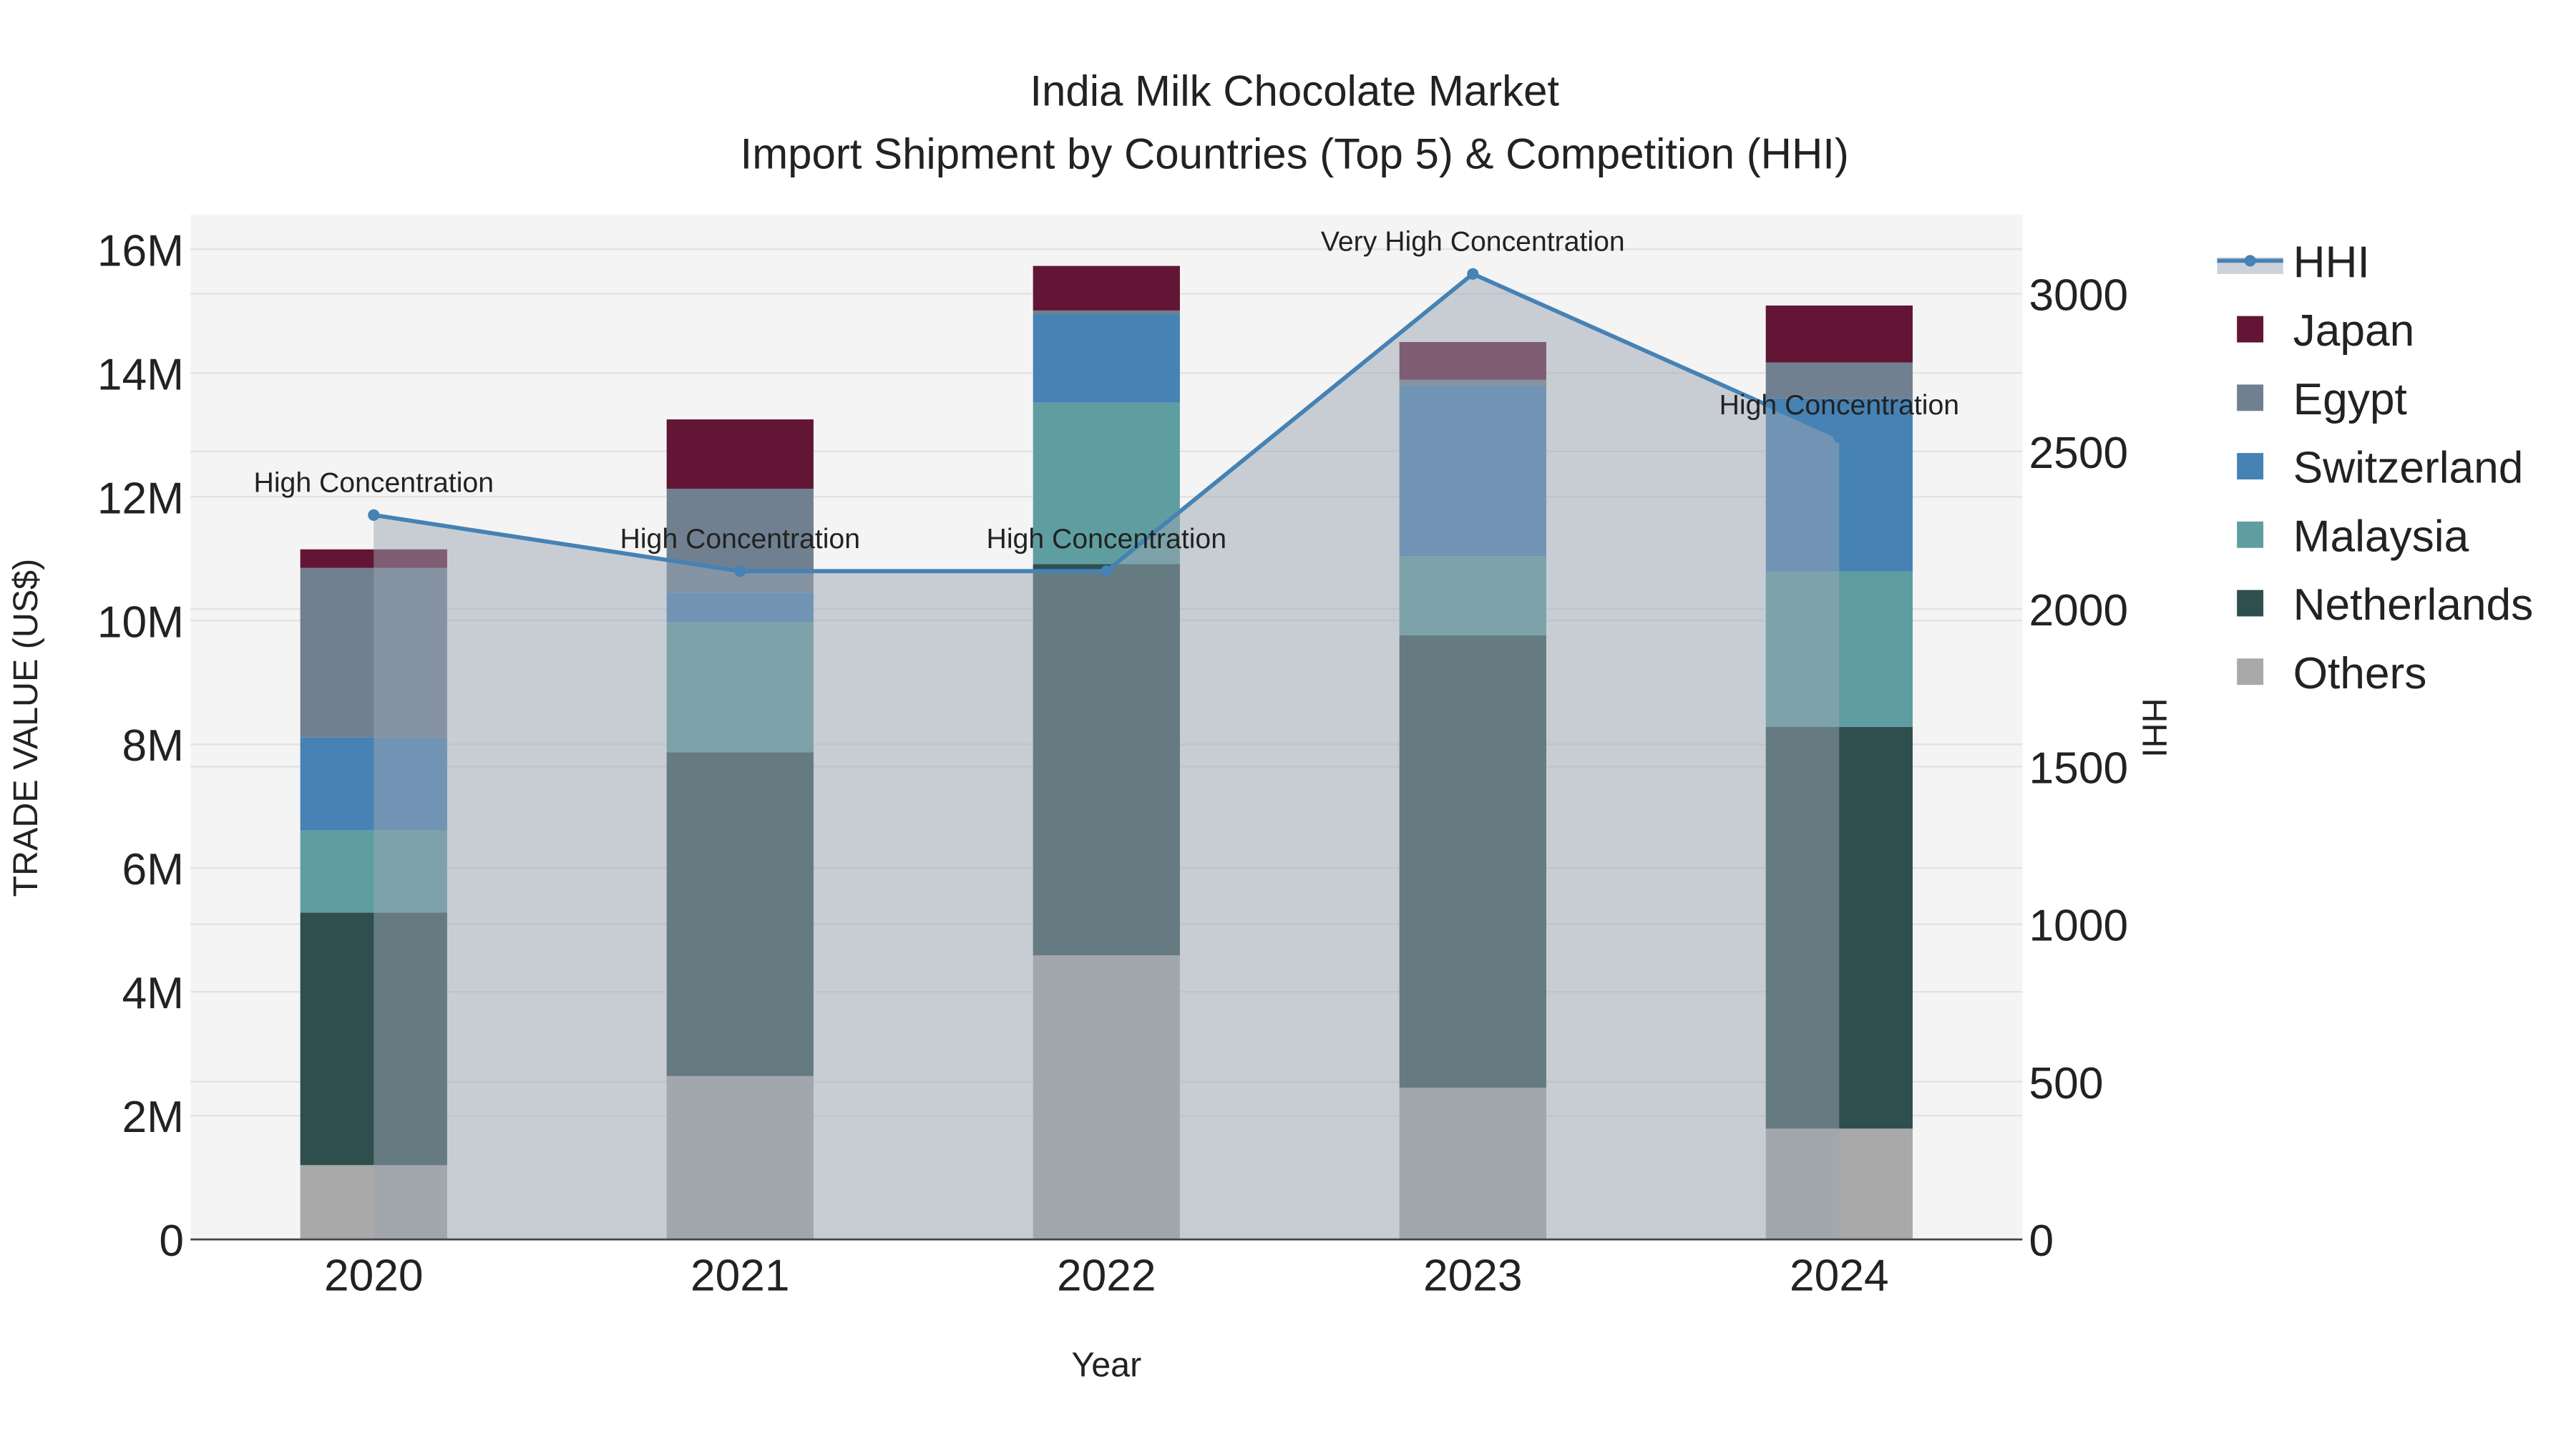 Image resolution: width=2576 pixels, height=1449 pixels. Describe the element at coordinates (374, 1276) in the screenshot. I see `x-tick-label: 2020` at that location.